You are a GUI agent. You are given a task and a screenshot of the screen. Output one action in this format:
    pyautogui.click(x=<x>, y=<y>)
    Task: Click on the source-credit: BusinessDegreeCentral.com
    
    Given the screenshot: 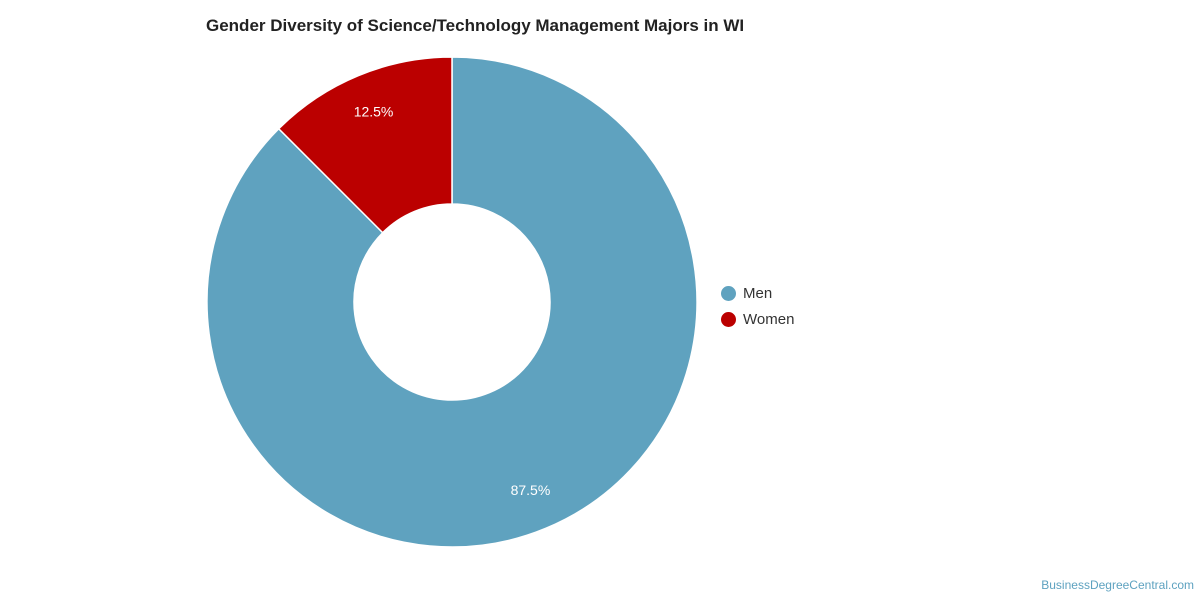 What is the action you would take?
    pyautogui.click(x=1117, y=585)
    